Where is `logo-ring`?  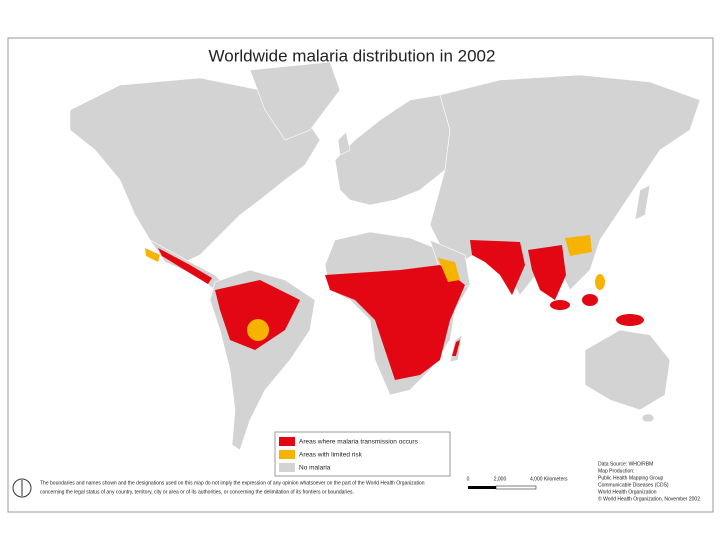 logo-ring is located at coordinates (22, 488).